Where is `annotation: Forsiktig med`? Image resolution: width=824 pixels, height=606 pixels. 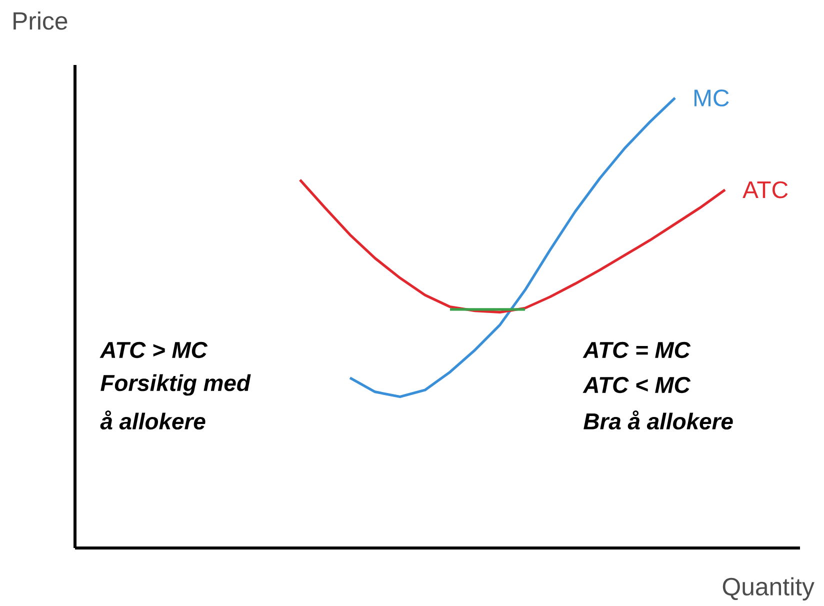 annotation: Forsiktig med is located at coordinates (175, 385).